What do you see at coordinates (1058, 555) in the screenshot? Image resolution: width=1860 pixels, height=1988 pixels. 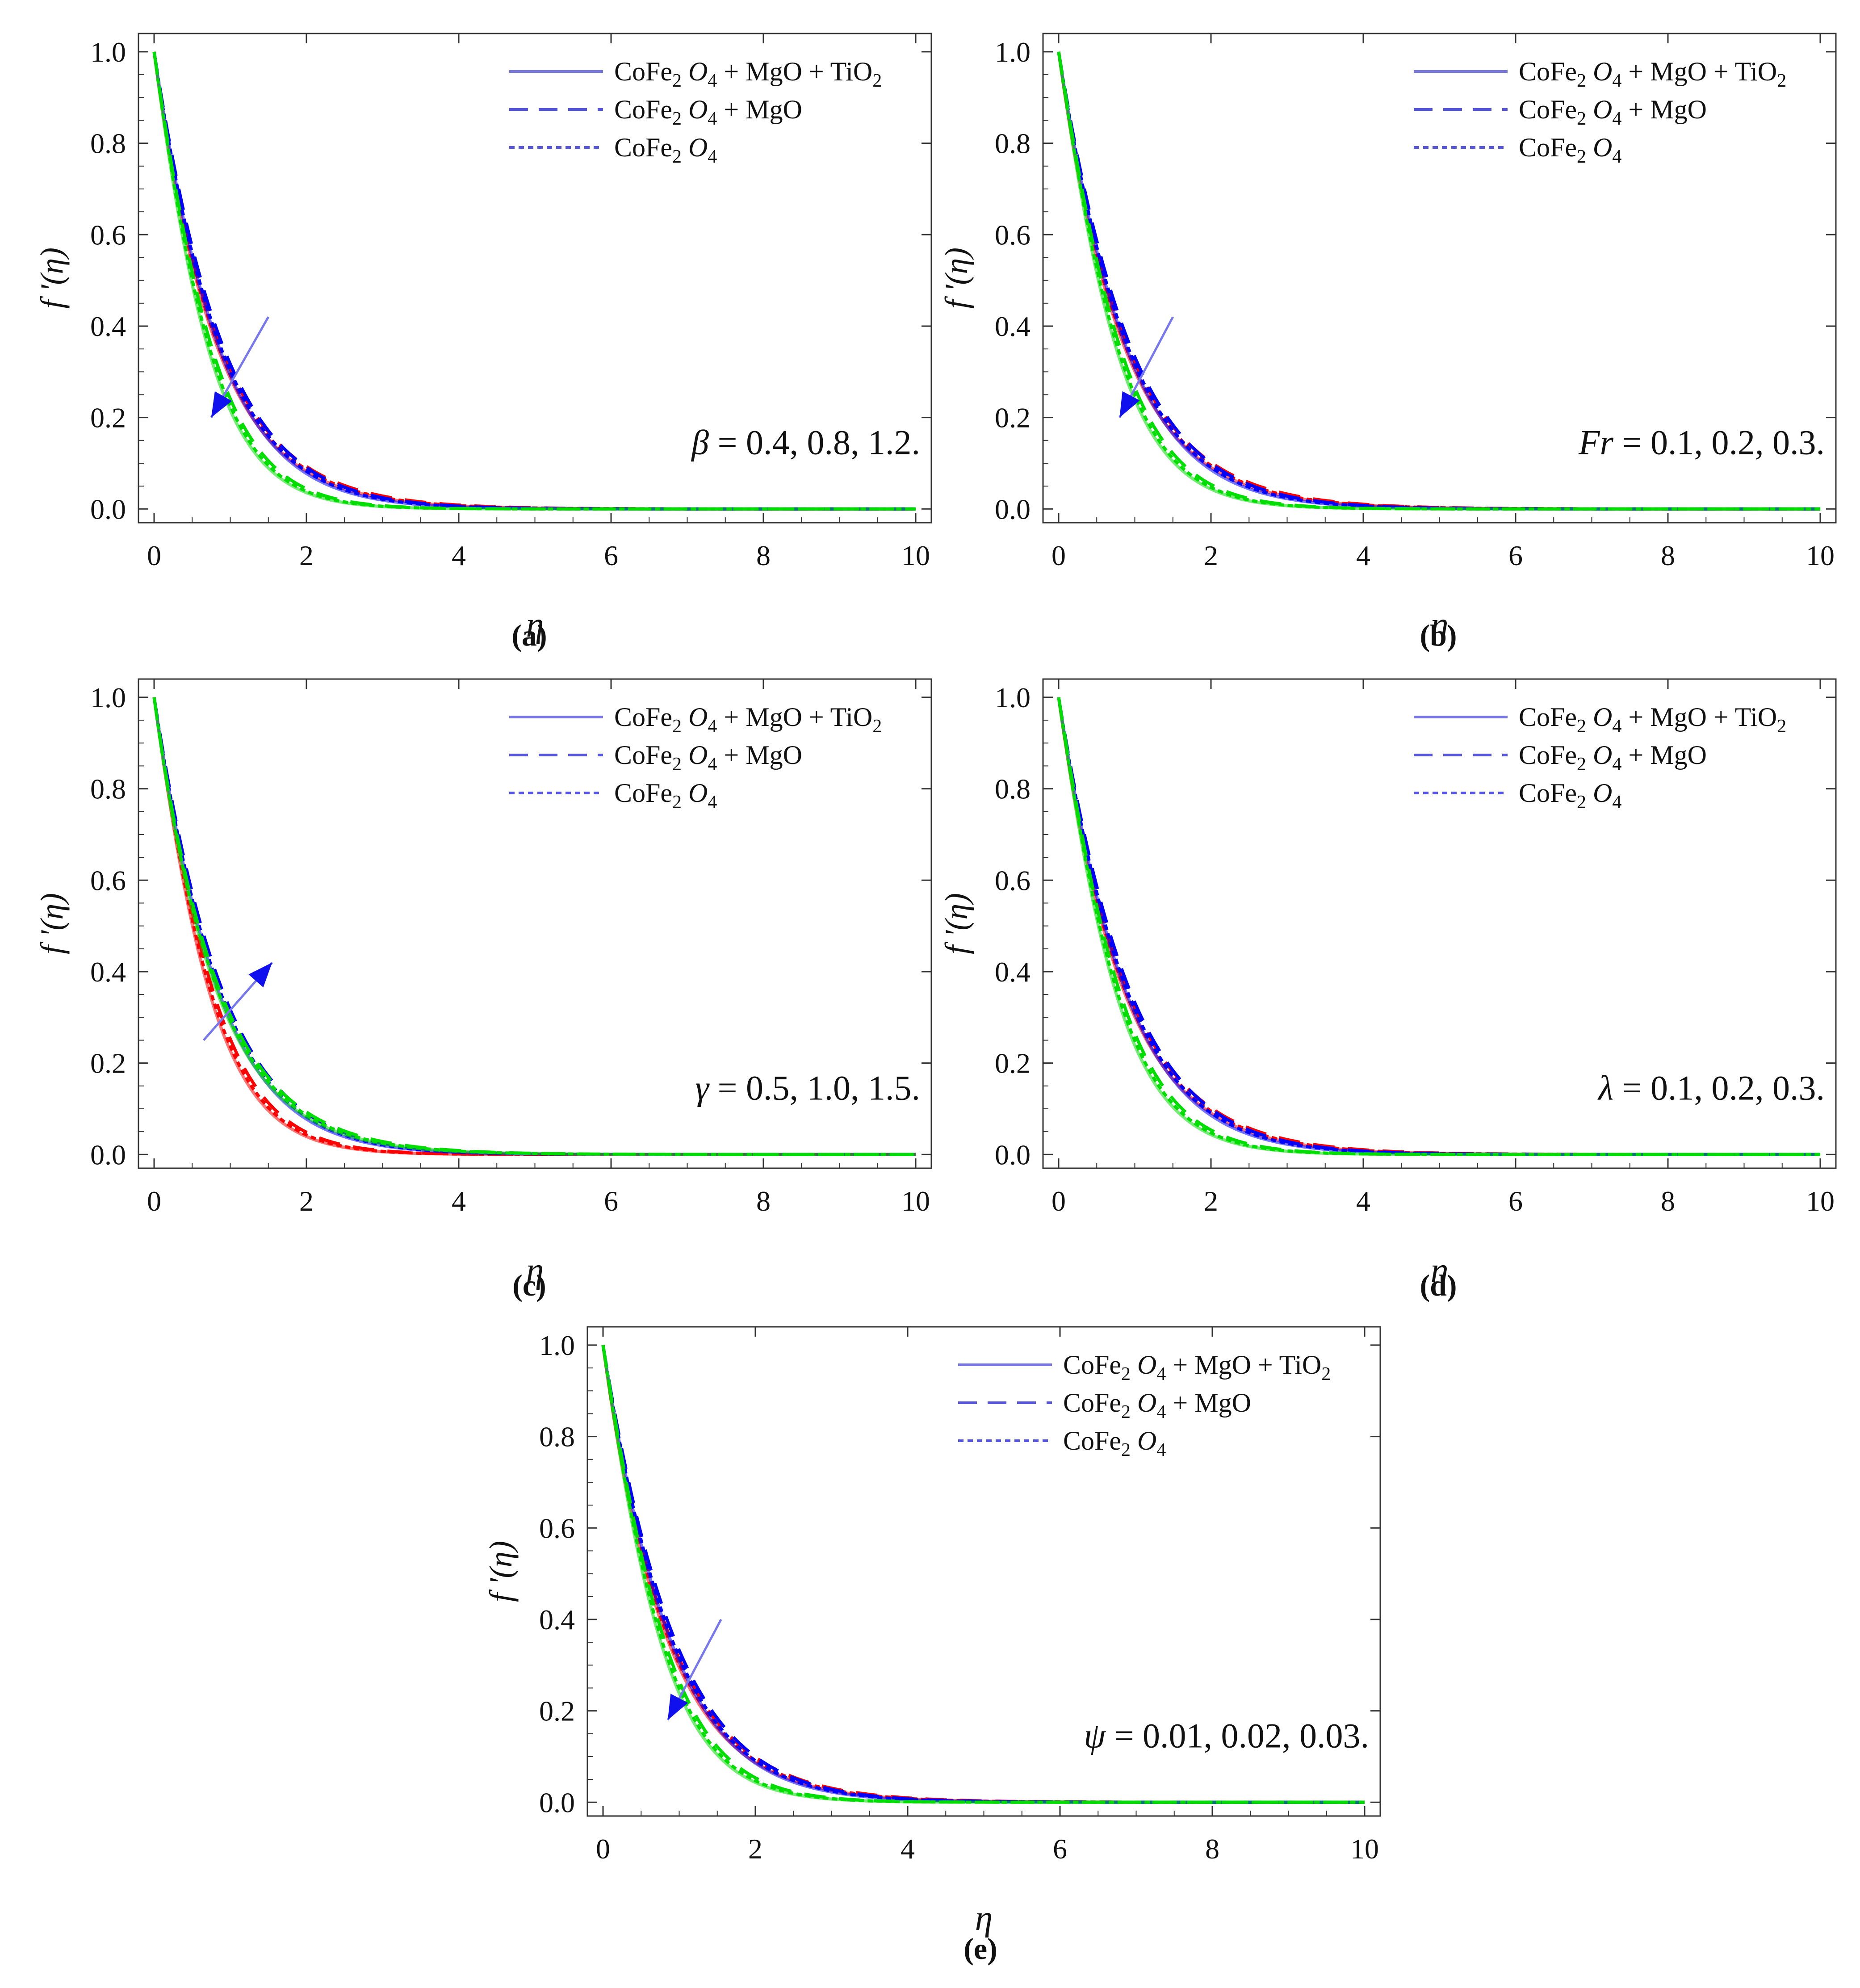 I see `x-tick-label: 0` at bounding box center [1058, 555].